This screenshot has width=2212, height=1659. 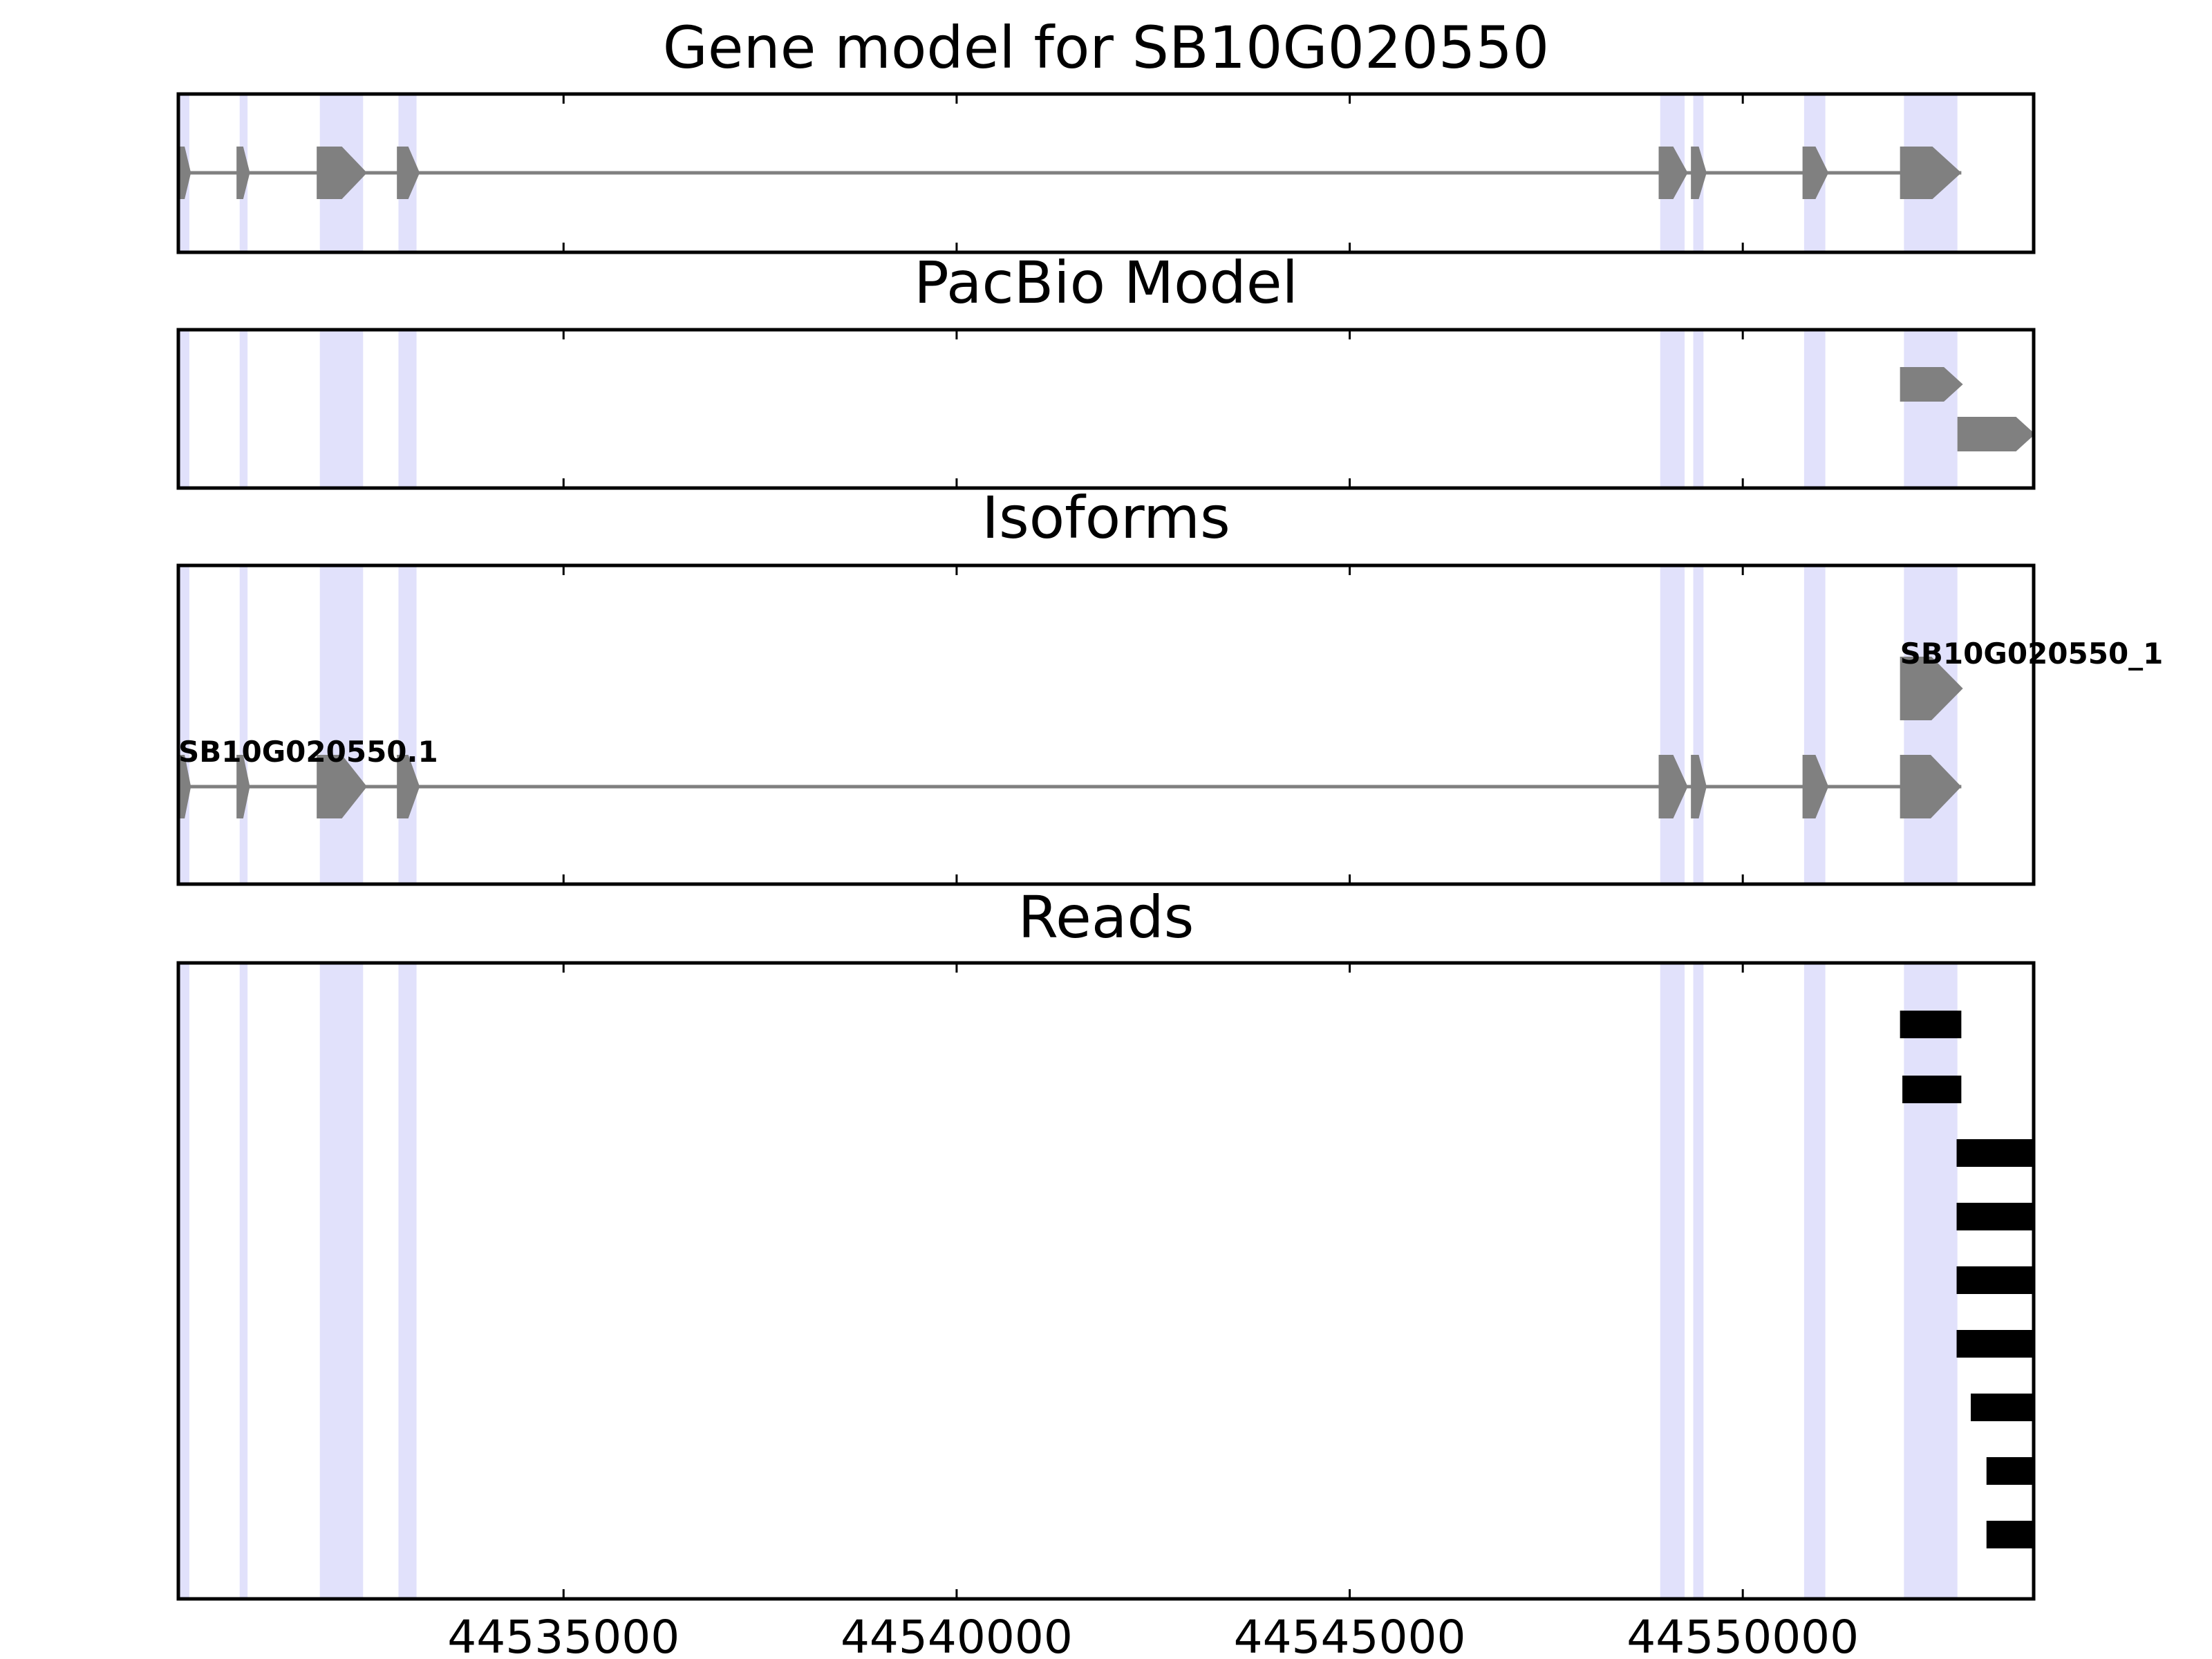 What do you see at coordinates (1106, 283) in the screenshot?
I see `panel-title: PacBio Model` at bounding box center [1106, 283].